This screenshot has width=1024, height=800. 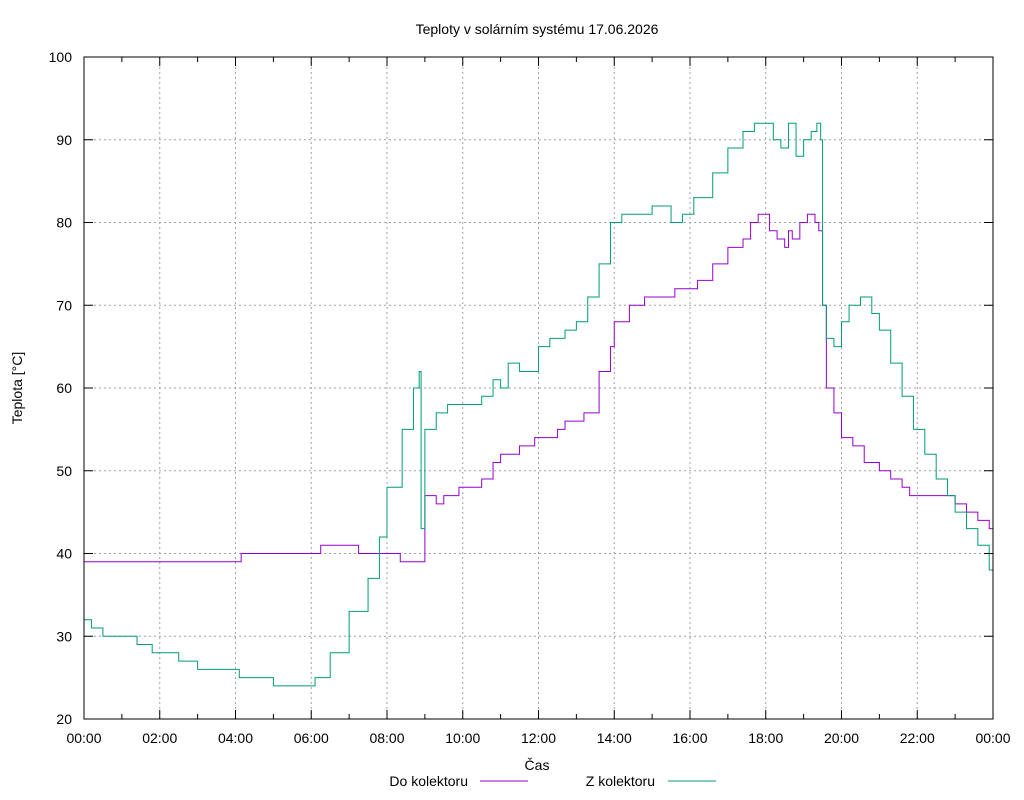 What do you see at coordinates (64, 305) in the screenshot?
I see `y-tick-label: 70` at bounding box center [64, 305].